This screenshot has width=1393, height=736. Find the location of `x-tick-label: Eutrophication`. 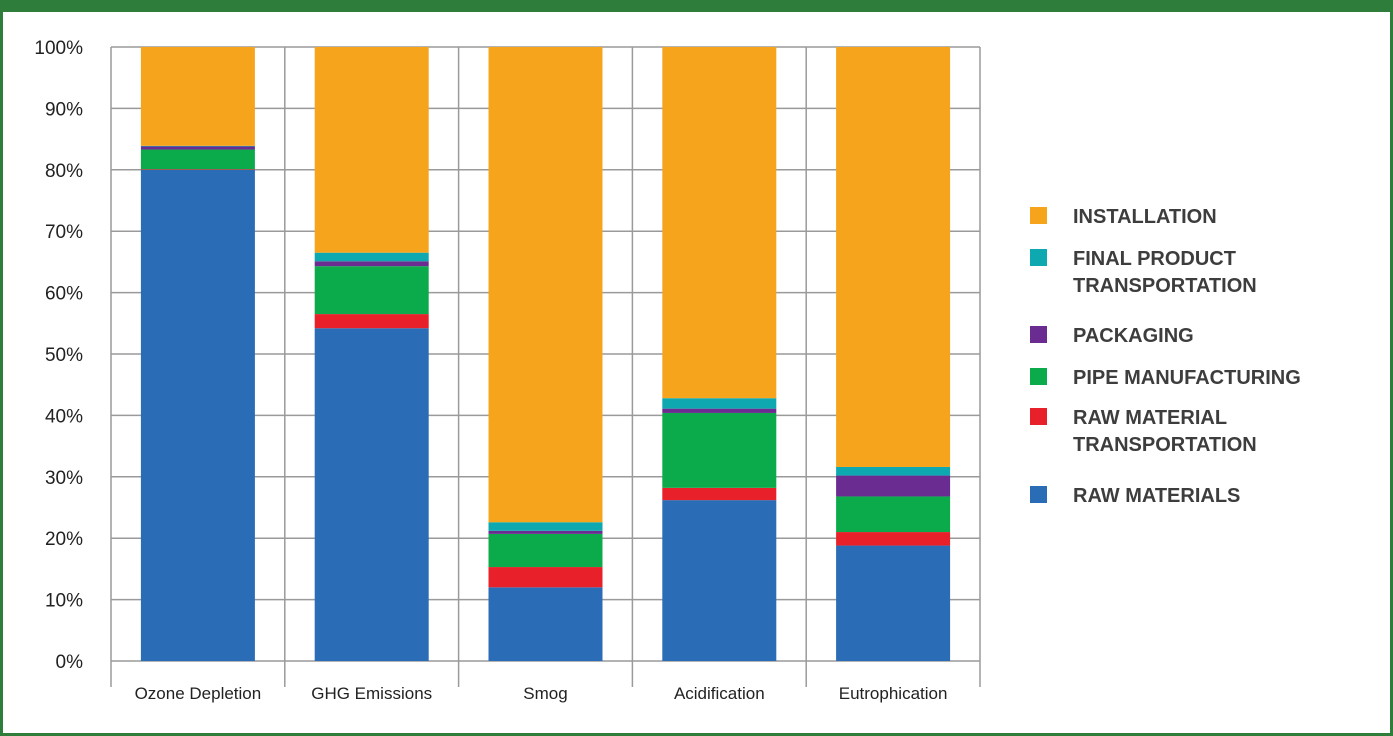

x-tick-label: Eutrophication is located at coordinates (893, 693).